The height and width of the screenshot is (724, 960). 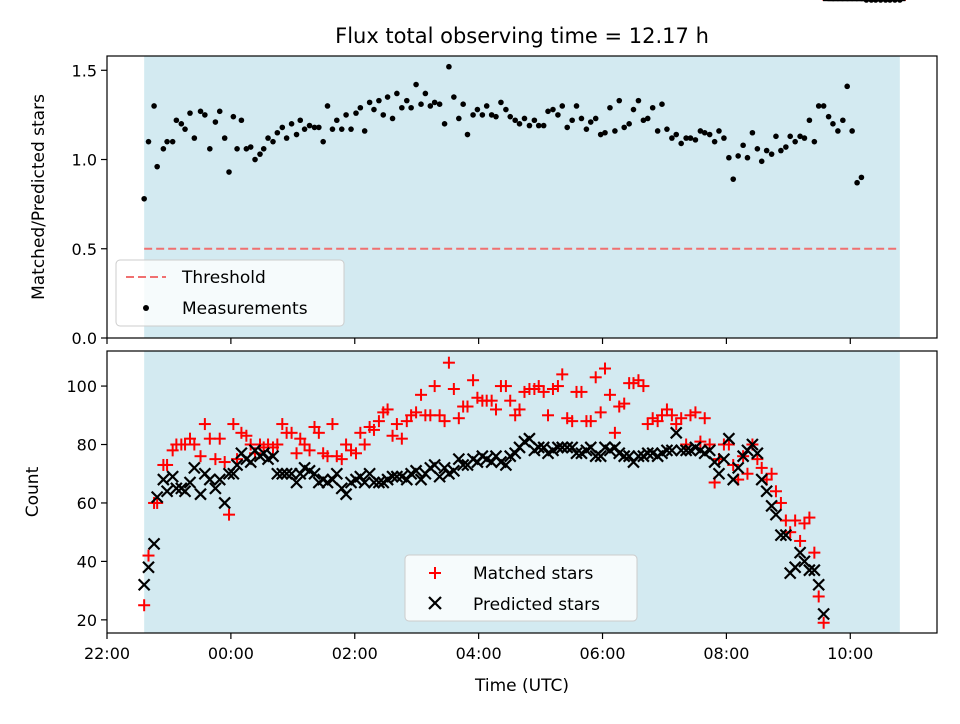 I want to click on legend-predicted-label: Predicted stars, so click(x=536, y=605).